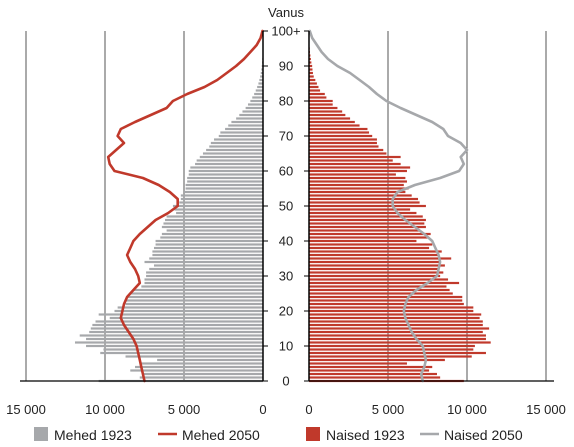 The width and height of the screenshot is (574, 447). I want to click on age-tick-label: 20, so click(286, 311).